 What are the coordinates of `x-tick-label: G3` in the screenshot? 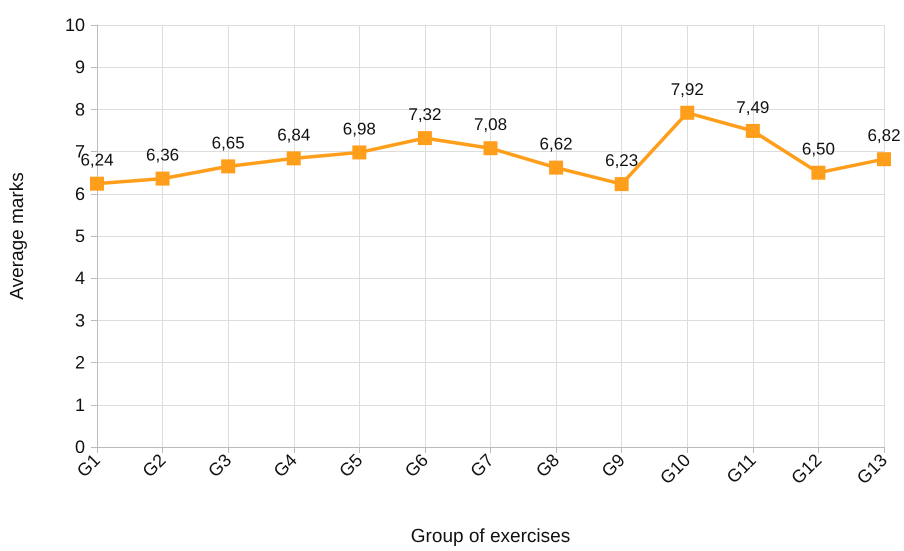 It's located at (220, 466).